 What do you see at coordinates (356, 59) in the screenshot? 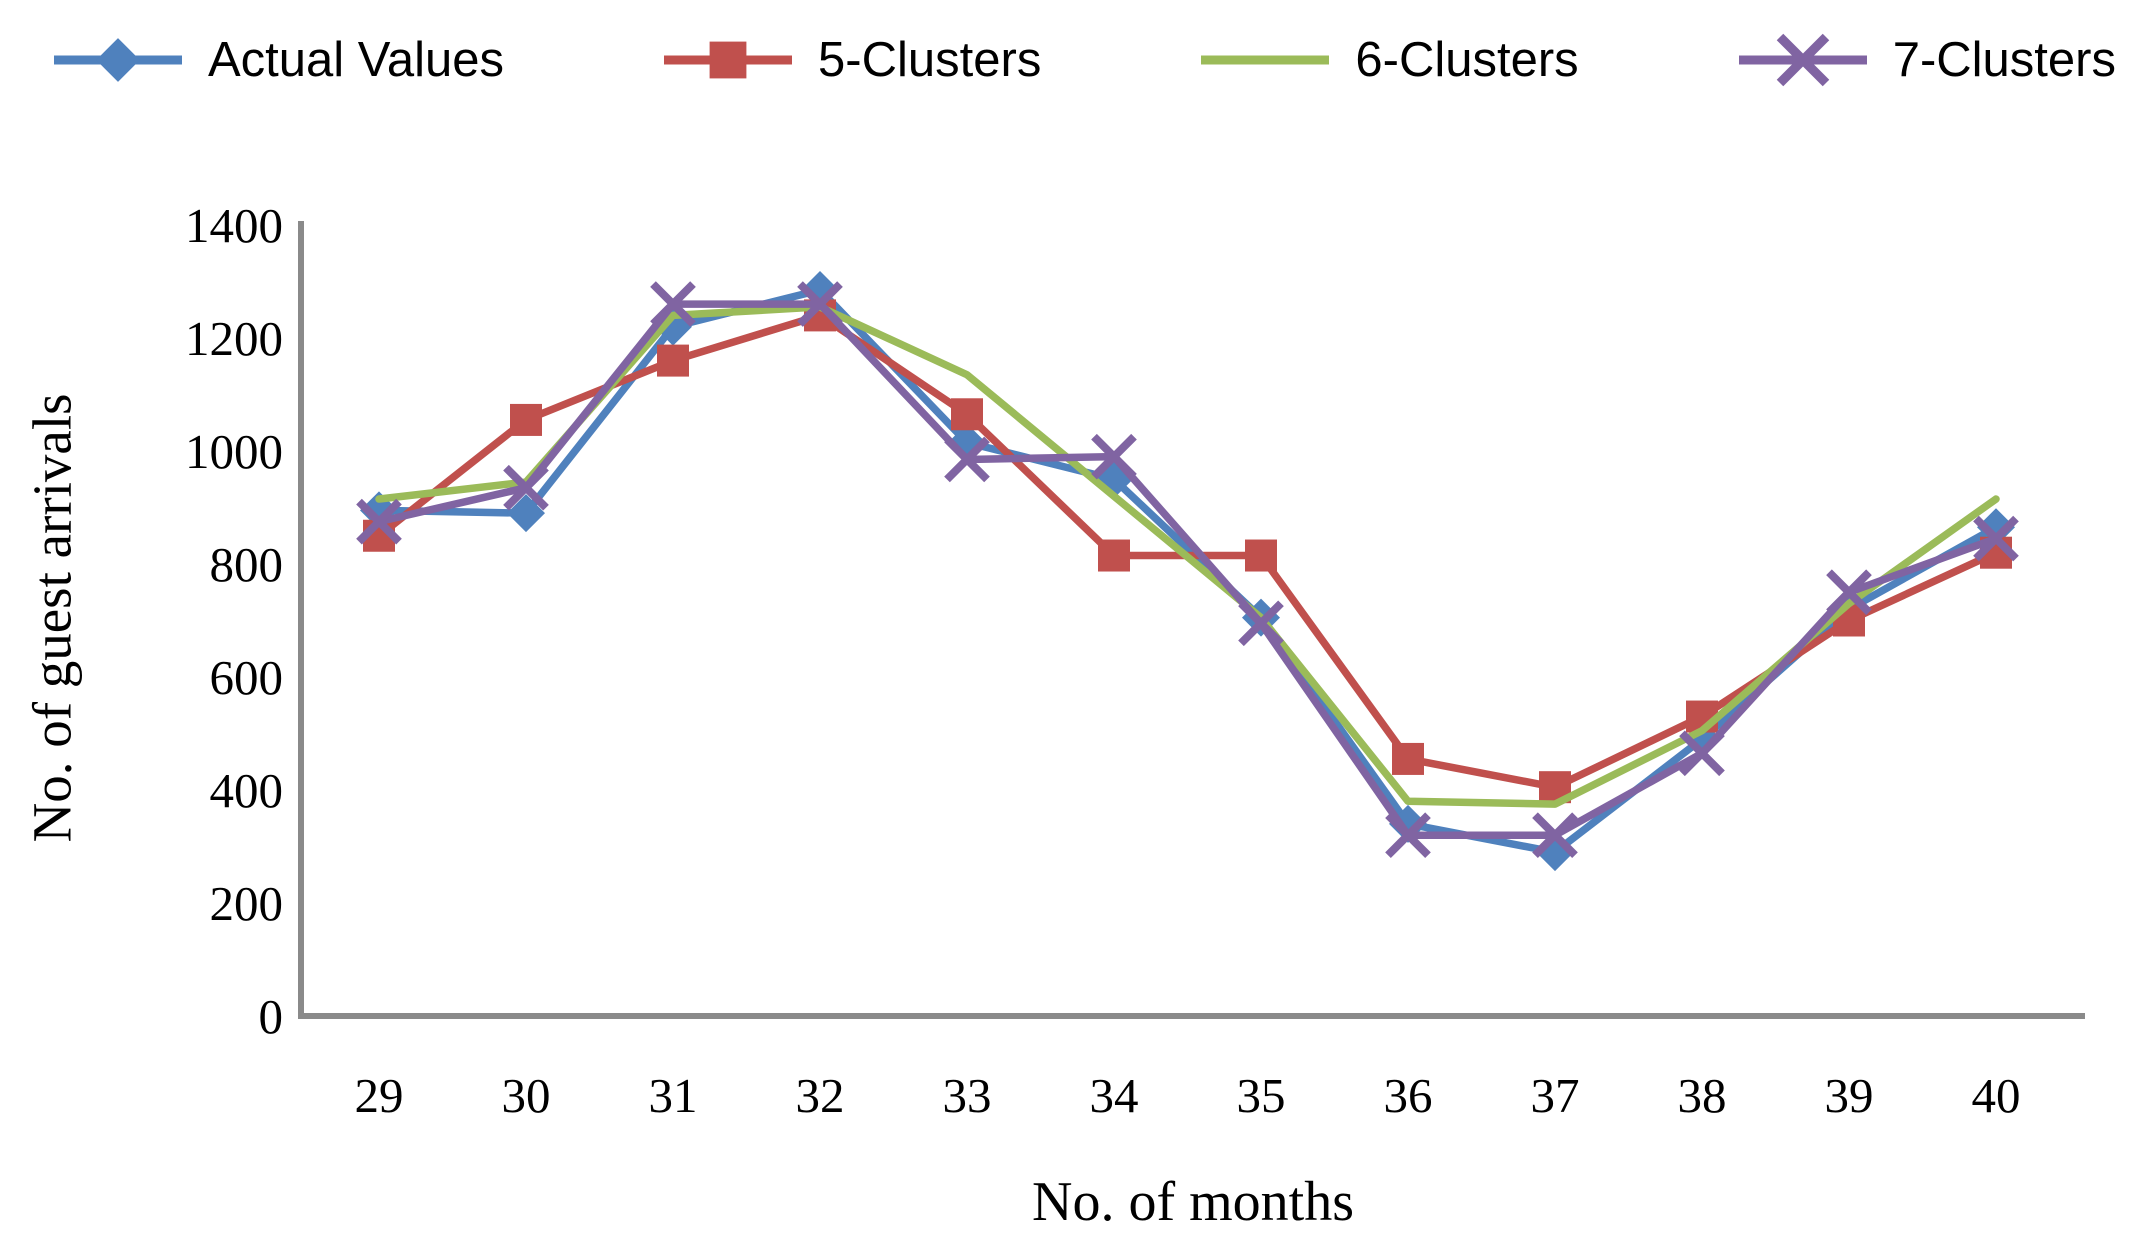
I see `legend-label: Actual Values` at bounding box center [356, 59].